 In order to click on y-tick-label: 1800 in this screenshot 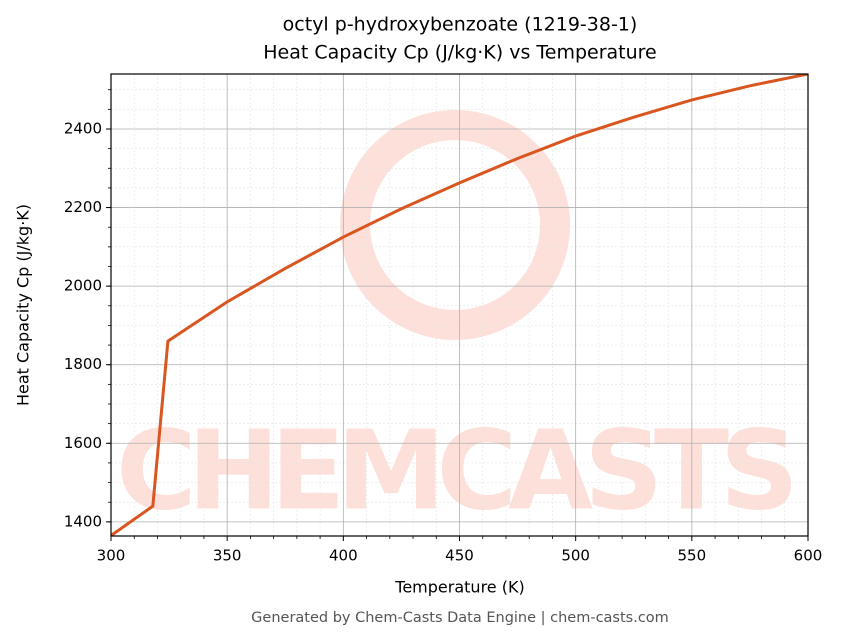, I will do `click(83, 364)`.